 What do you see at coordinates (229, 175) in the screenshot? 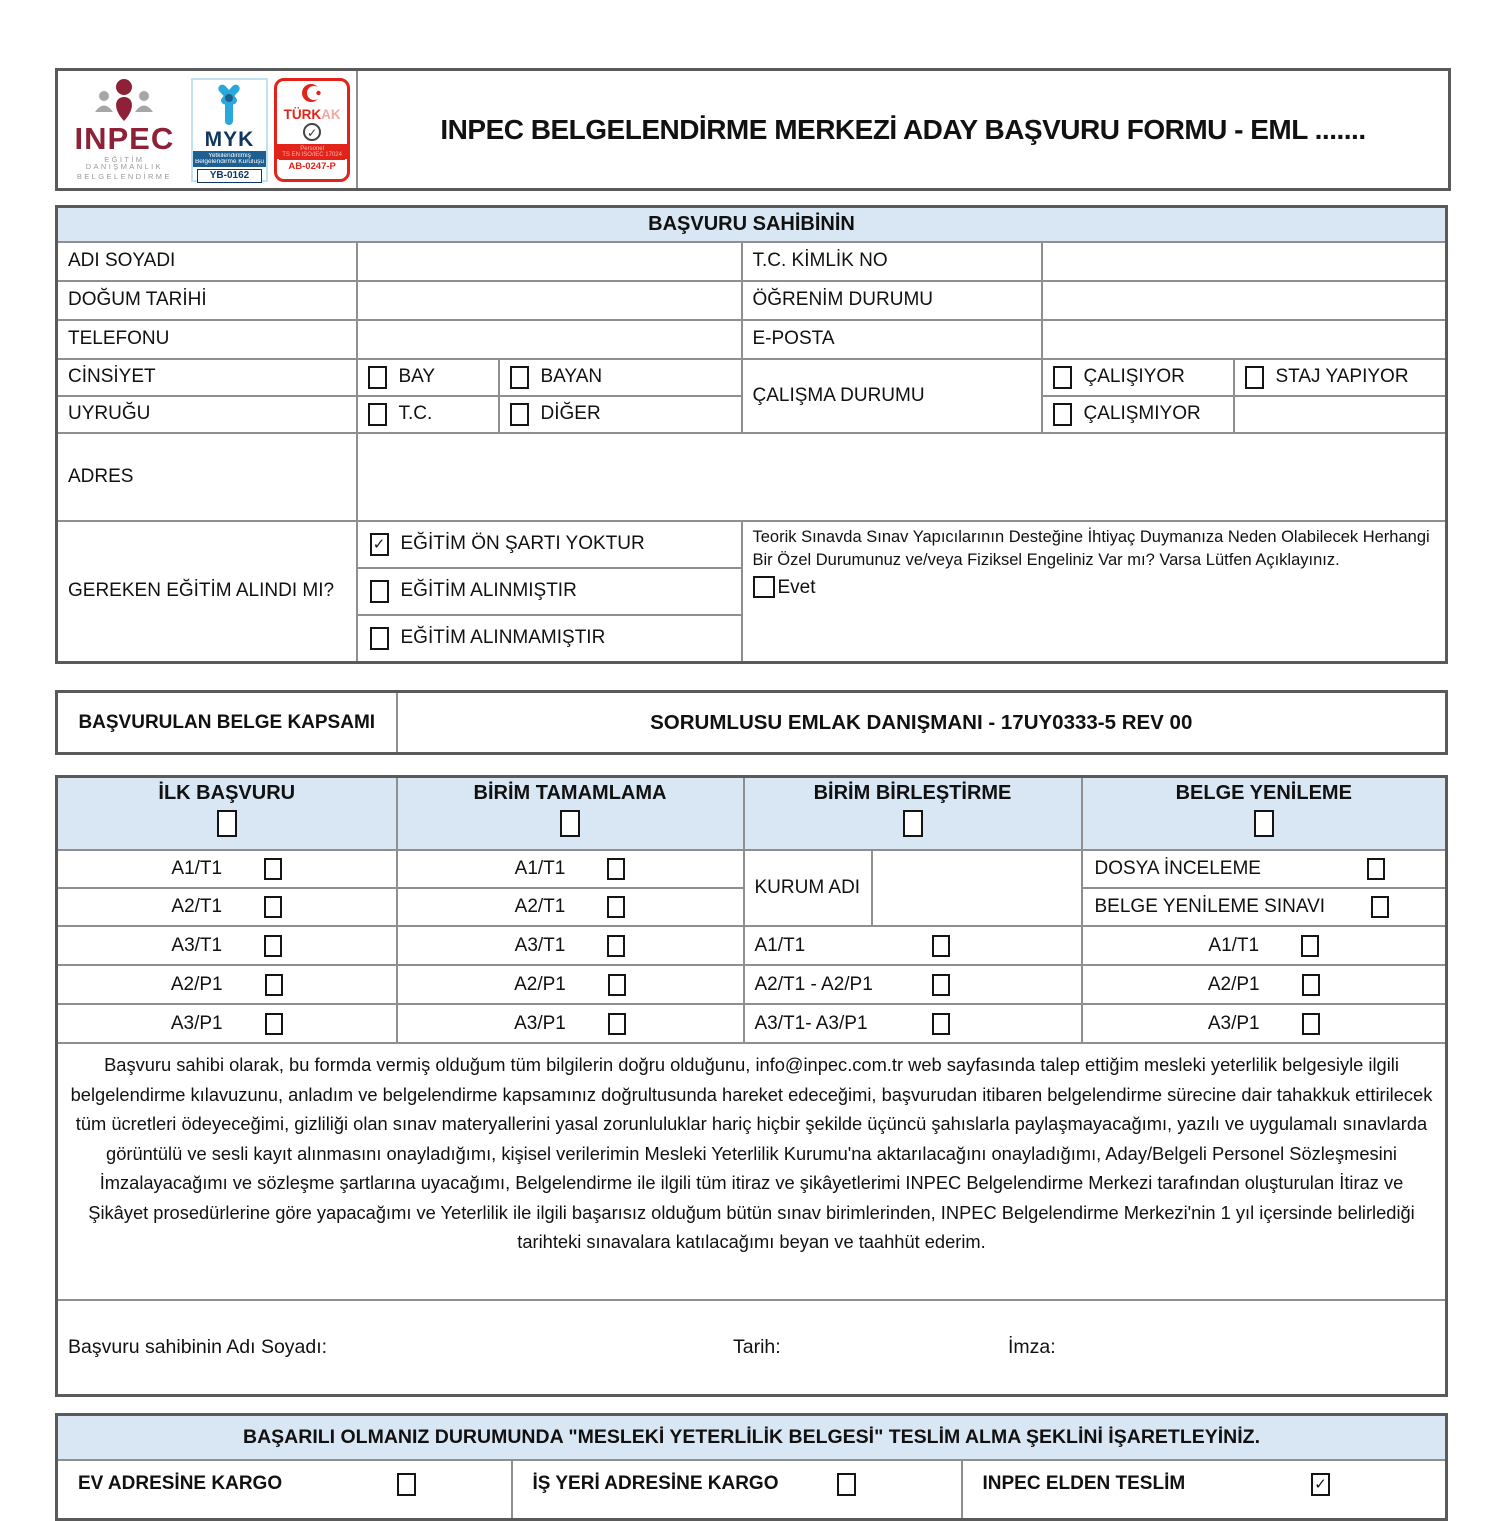
I see `myk-code: YB-0162` at bounding box center [229, 175].